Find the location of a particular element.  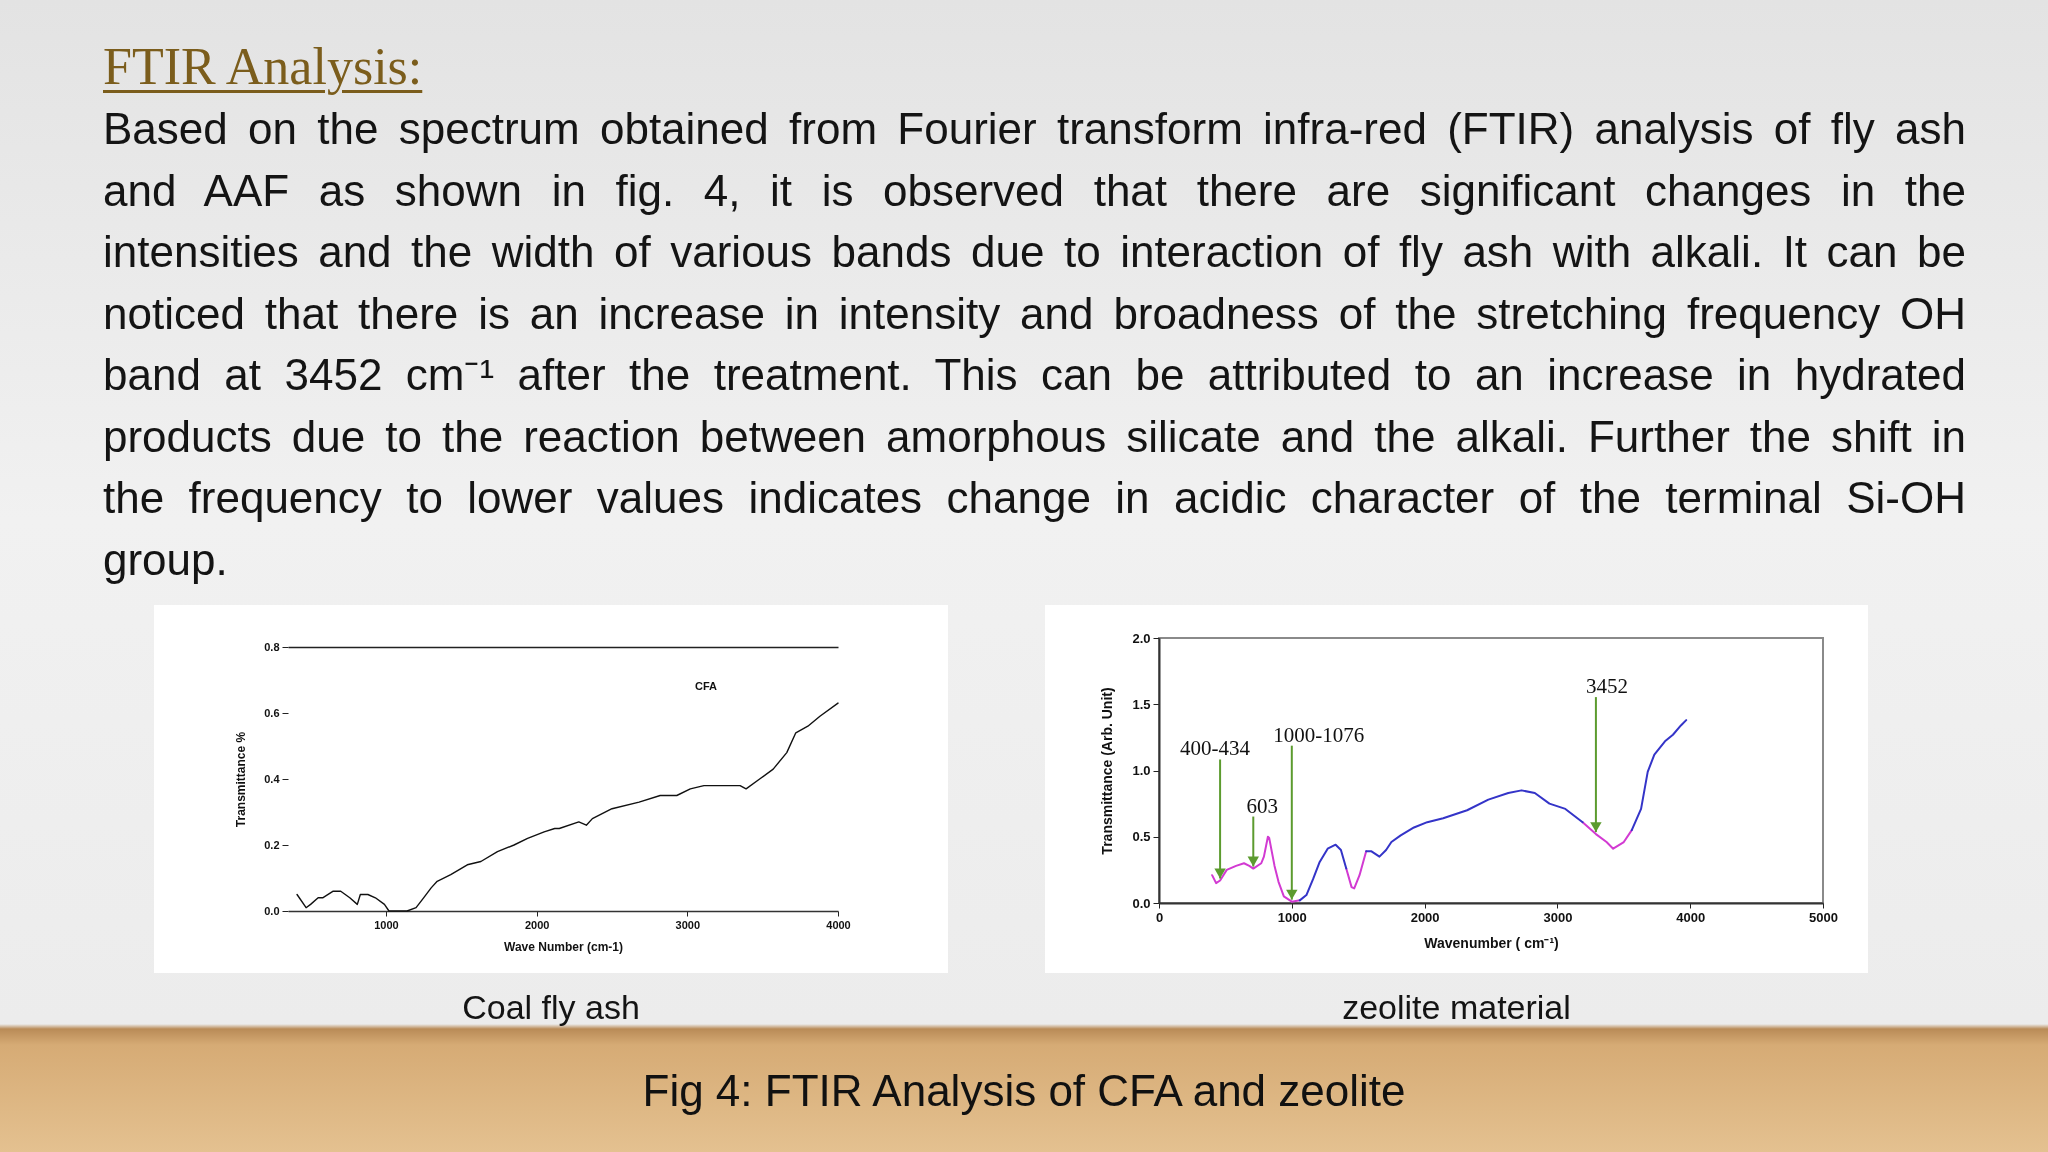

y-tick-label: 0.2 is located at coordinates (272, 844).